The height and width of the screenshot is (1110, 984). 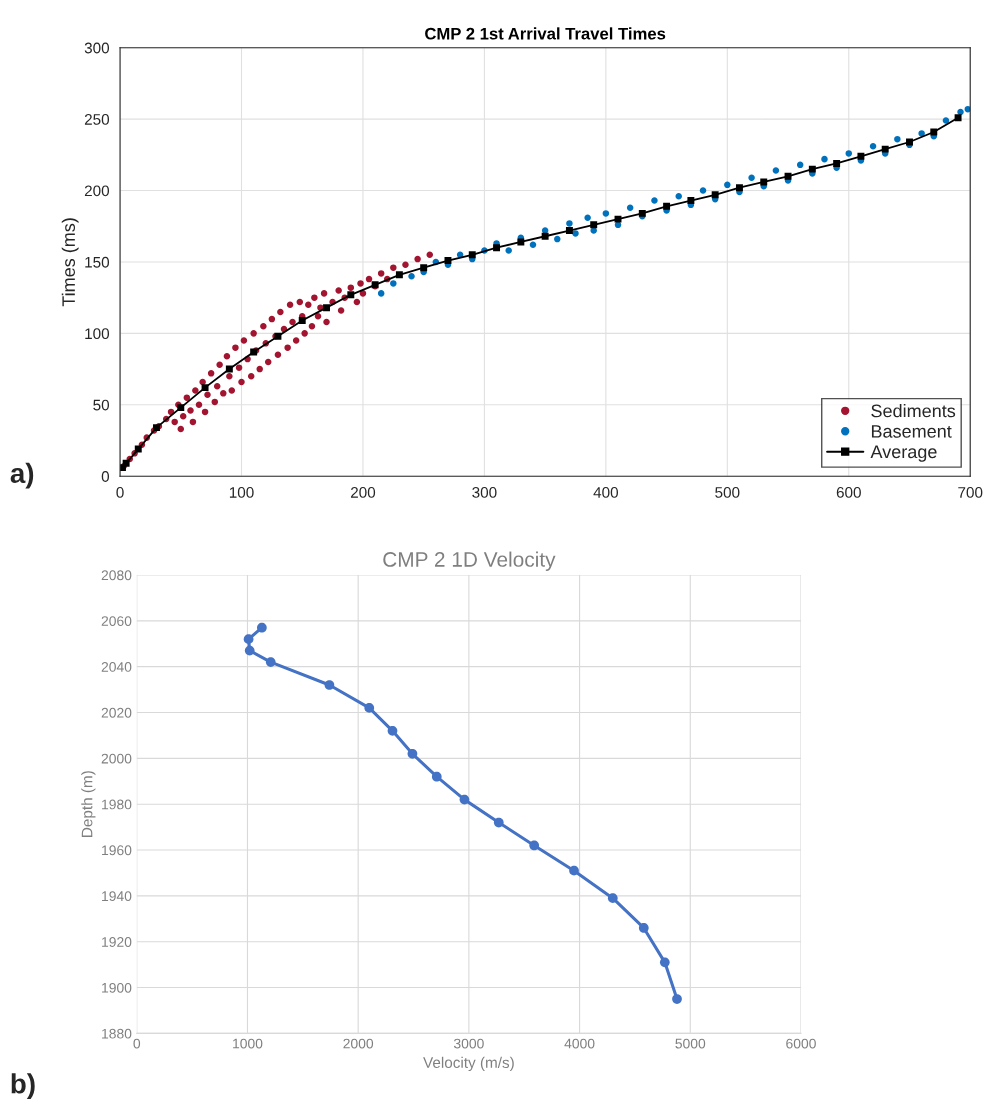 What do you see at coordinates (97, 48) in the screenshot?
I see `y-tick-label: 300` at bounding box center [97, 48].